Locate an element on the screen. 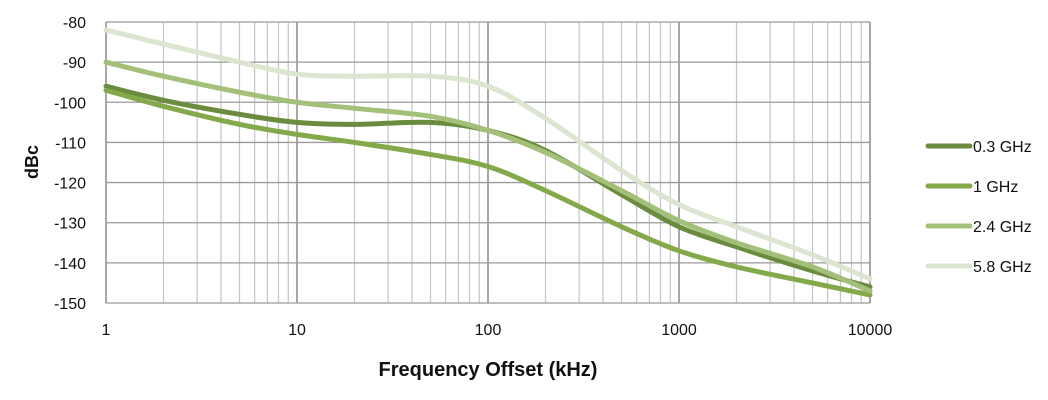  y-tick-label: -140 is located at coordinates (70, 264).